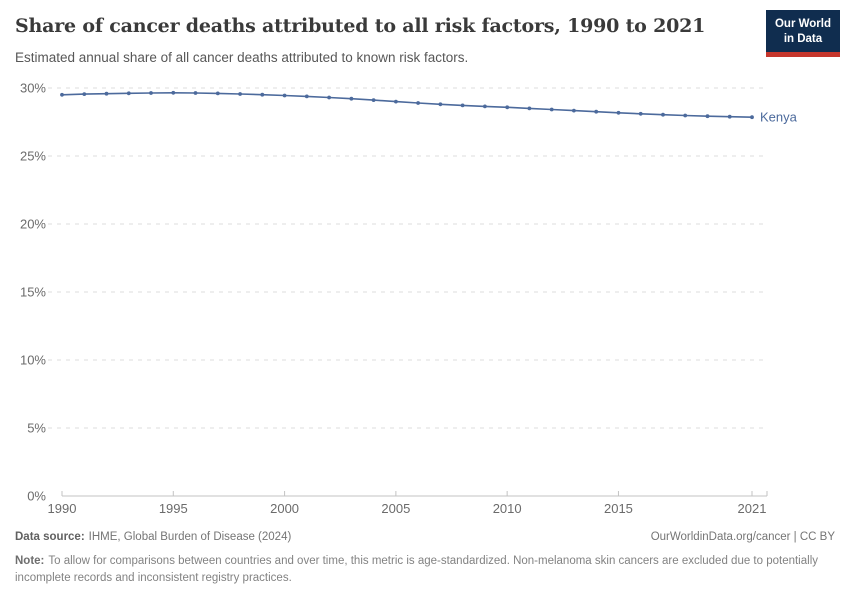  I want to click on y-axis-label: 10%, so click(33, 360).